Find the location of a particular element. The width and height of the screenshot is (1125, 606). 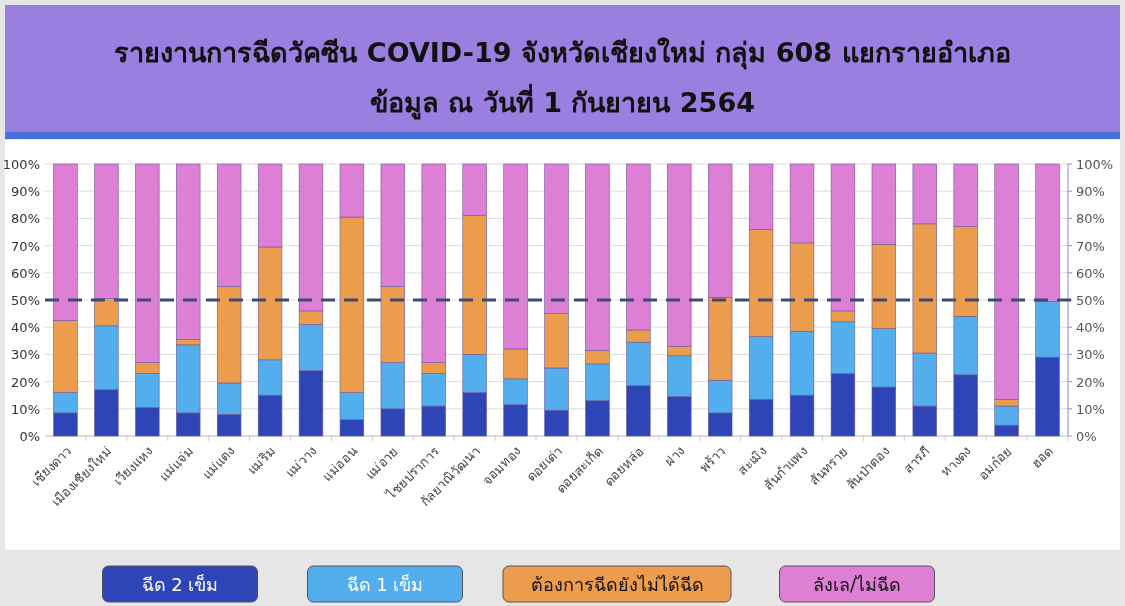

y2-tick-label: 40% is located at coordinates (1090, 328).